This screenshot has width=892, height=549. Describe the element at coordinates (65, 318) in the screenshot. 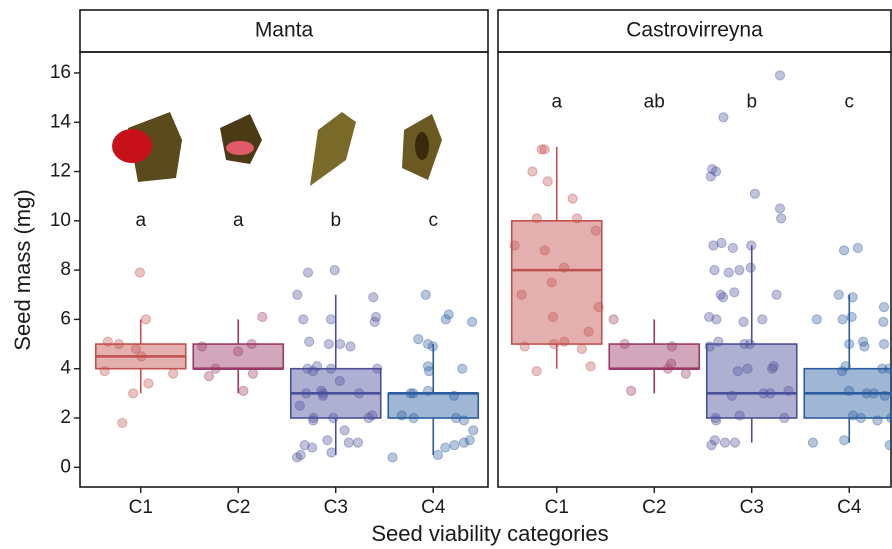

I see `y-tick-label: 6` at that location.